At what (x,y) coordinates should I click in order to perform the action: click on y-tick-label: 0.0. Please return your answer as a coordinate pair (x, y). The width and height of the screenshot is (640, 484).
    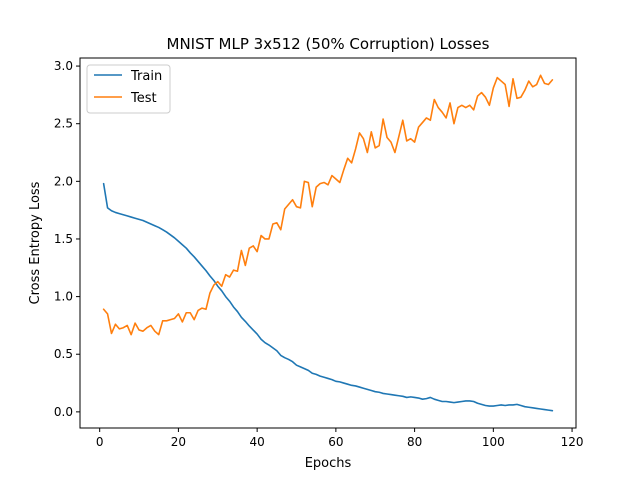
    Looking at the image, I should click on (63, 412).